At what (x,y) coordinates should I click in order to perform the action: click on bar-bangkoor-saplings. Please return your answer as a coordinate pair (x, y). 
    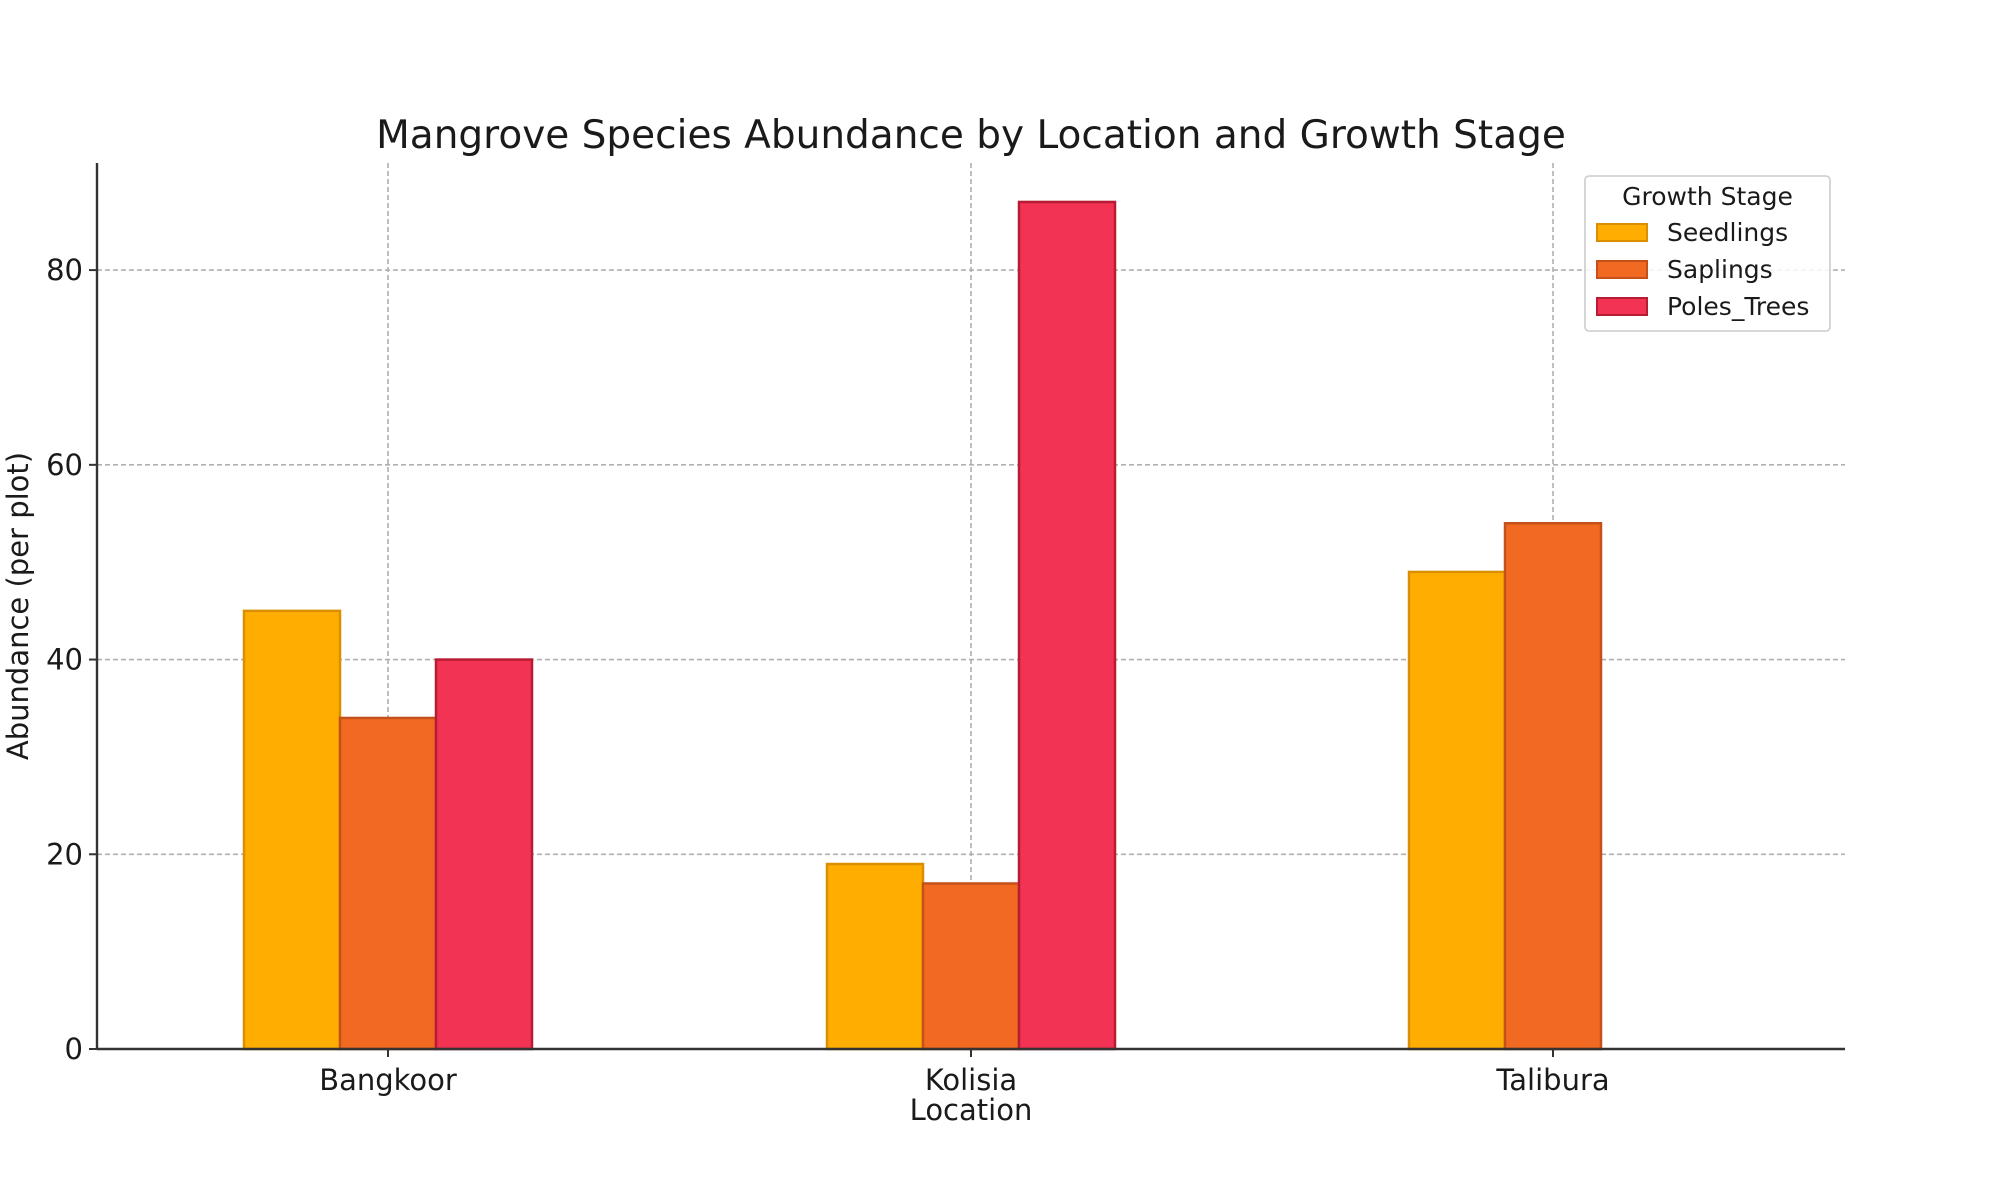
    Looking at the image, I should click on (388, 883).